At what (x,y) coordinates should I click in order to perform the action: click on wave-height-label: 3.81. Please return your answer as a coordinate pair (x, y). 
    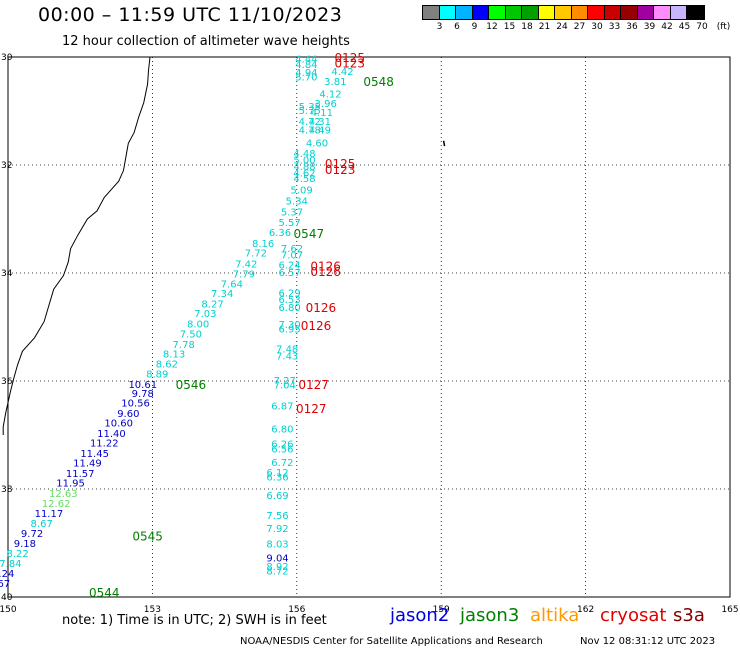
    Looking at the image, I should click on (335, 82).